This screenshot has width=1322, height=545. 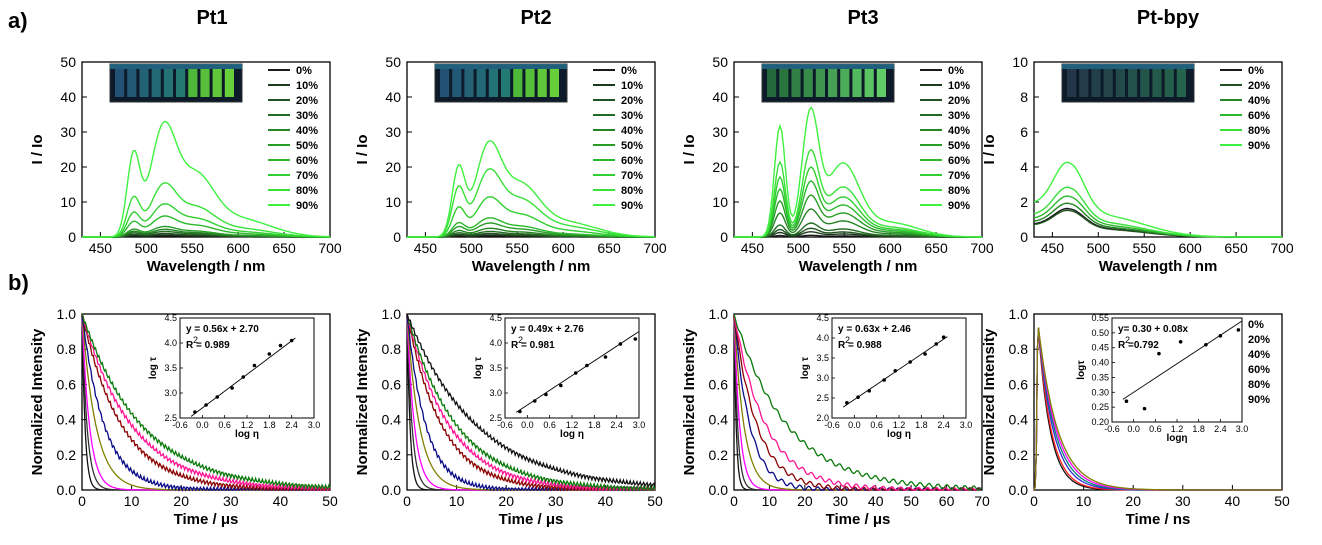 What do you see at coordinates (1158, 519) in the screenshot?
I see `x-axis-label: Time / ns` at bounding box center [1158, 519].